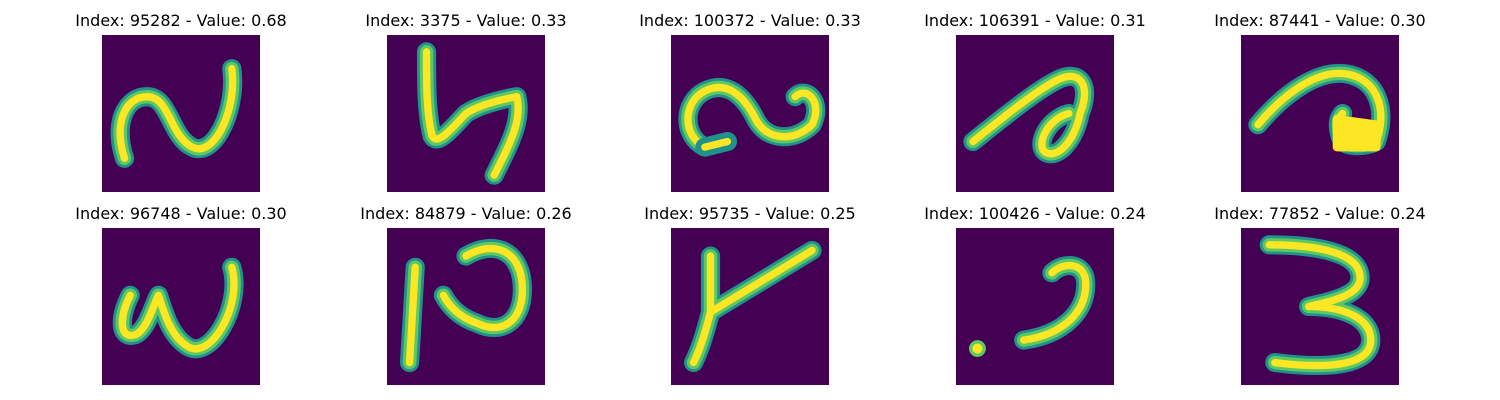  Describe the element at coordinates (750, 213) in the screenshot. I see `panel-title: Index: 95735 - Value: 0.25` at that location.